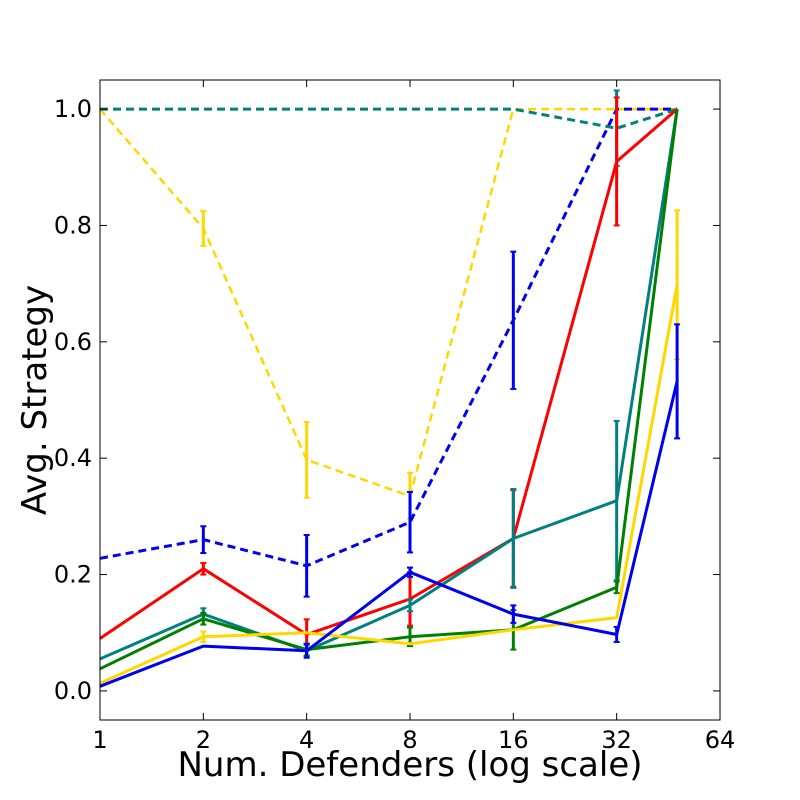 This screenshot has width=800, height=800. What do you see at coordinates (99, 740) in the screenshot?
I see `x-tick-label: 1` at bounding box center [99, 740].